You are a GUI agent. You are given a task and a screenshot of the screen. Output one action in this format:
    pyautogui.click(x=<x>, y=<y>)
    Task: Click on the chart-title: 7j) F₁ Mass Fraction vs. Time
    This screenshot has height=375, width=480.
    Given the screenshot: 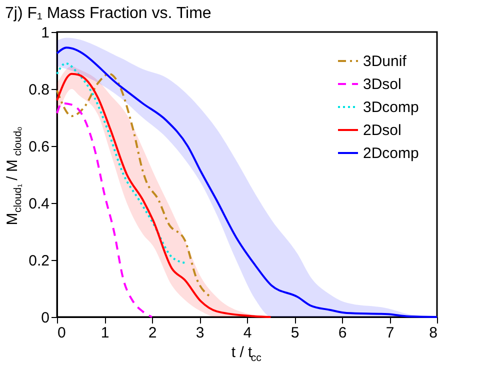 What is the action you would take?
    pyautogui.click(x=108, y=13)
    